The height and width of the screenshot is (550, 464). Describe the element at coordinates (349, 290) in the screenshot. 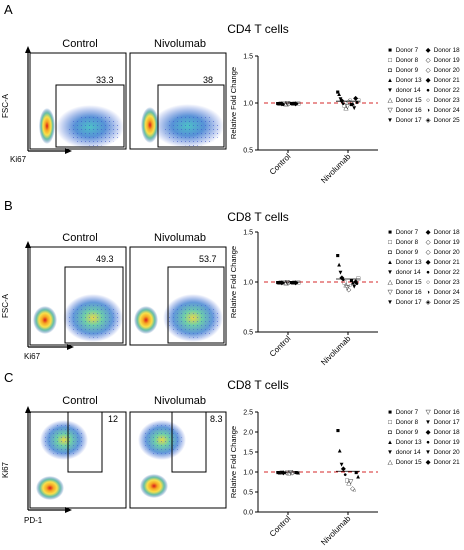

I see `data-point: ◇` at that location.